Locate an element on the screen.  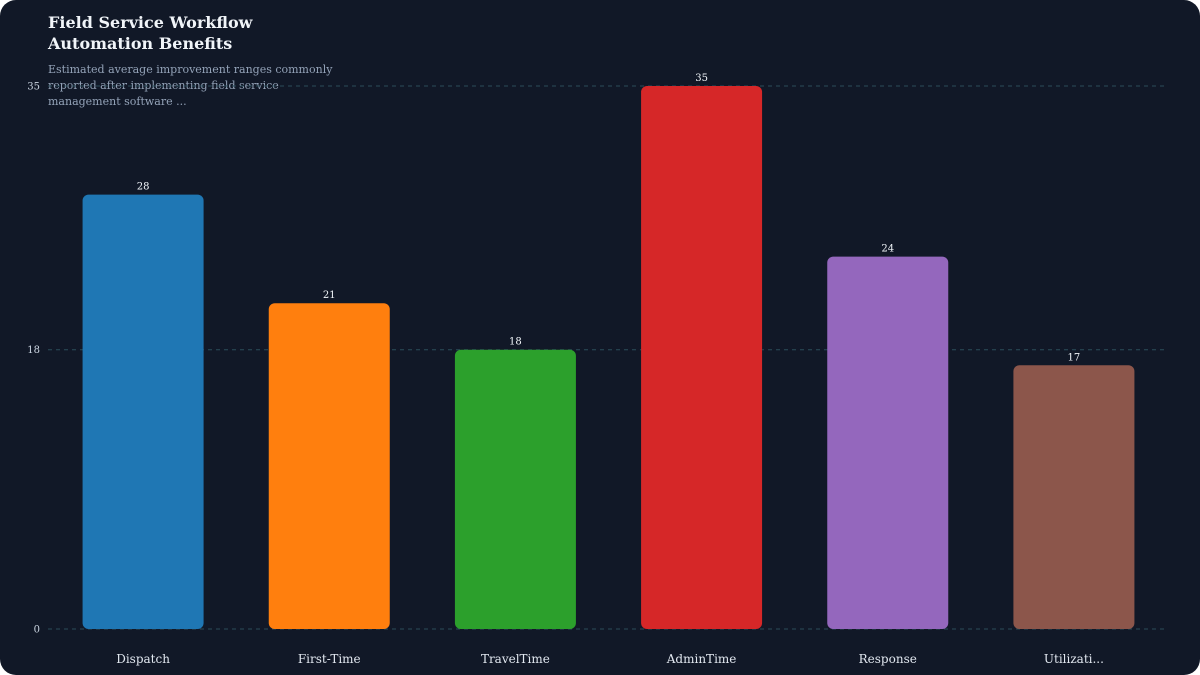
y-tick-label: 35 is located at coordinates (33, 87).